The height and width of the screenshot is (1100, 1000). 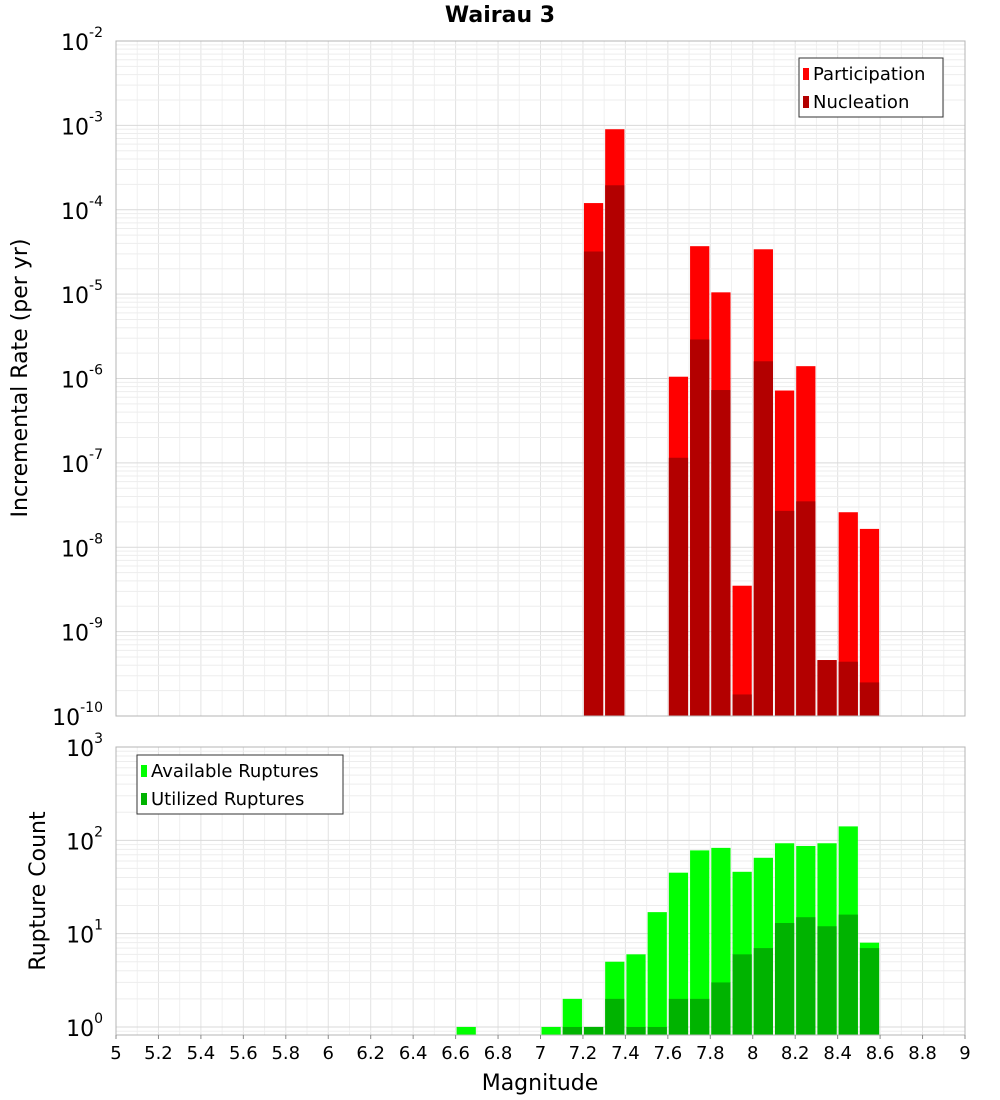 What do you see at coordinates (235, 771) in the screenshot?
I see `count-legend-label: Available Ruptures` at bounding box center [235, 771].